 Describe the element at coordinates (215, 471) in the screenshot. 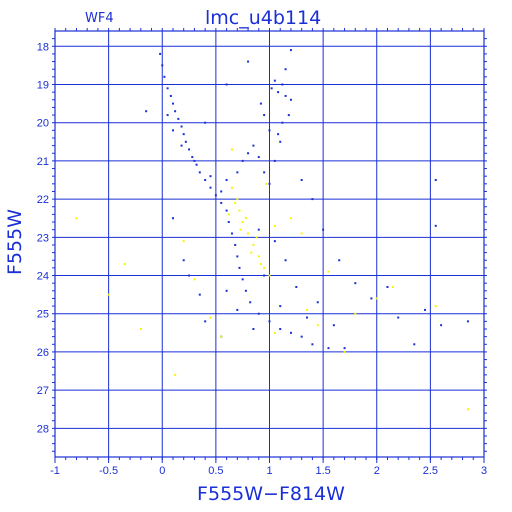

I see `x-tick-label: 0.5` at that location.